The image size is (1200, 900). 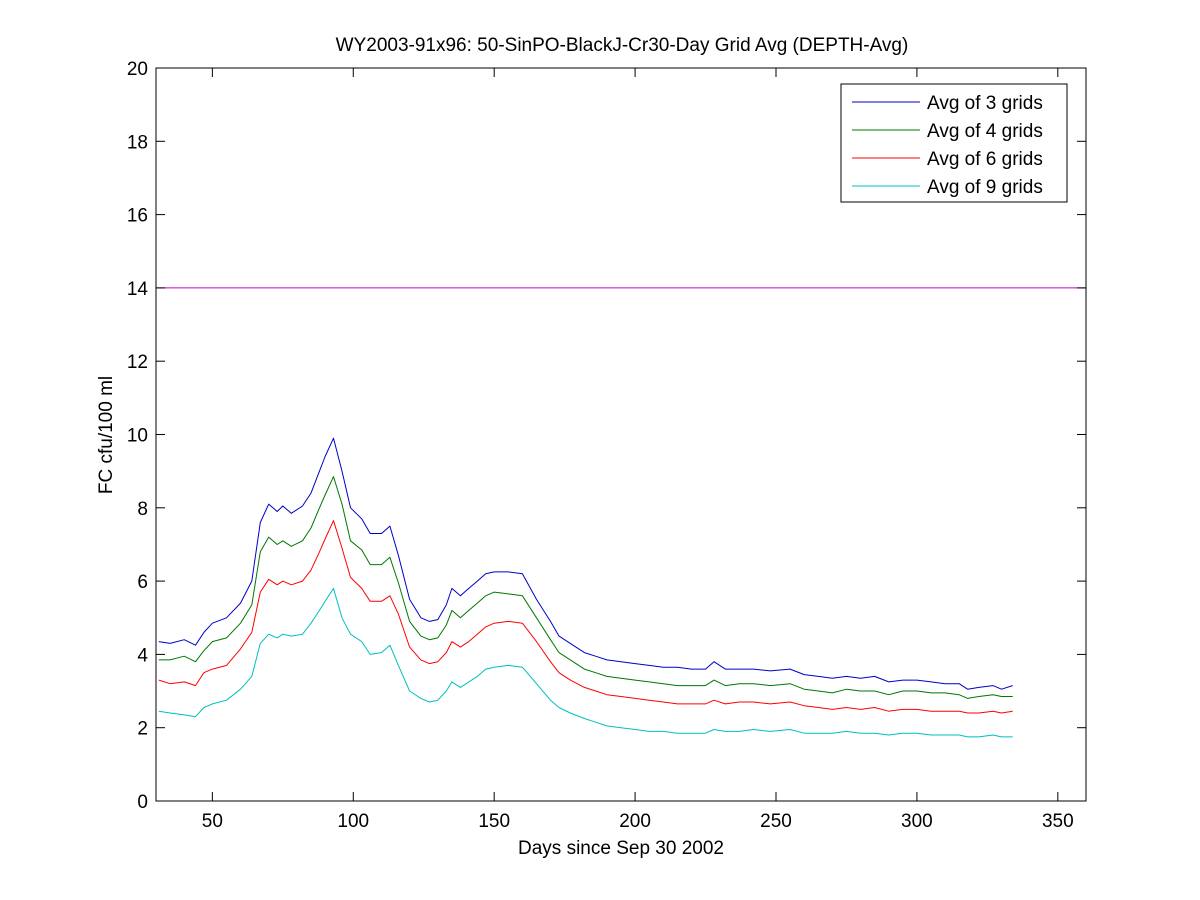 I want to click on x-tick-label: 200, so click(x=635, y=821).